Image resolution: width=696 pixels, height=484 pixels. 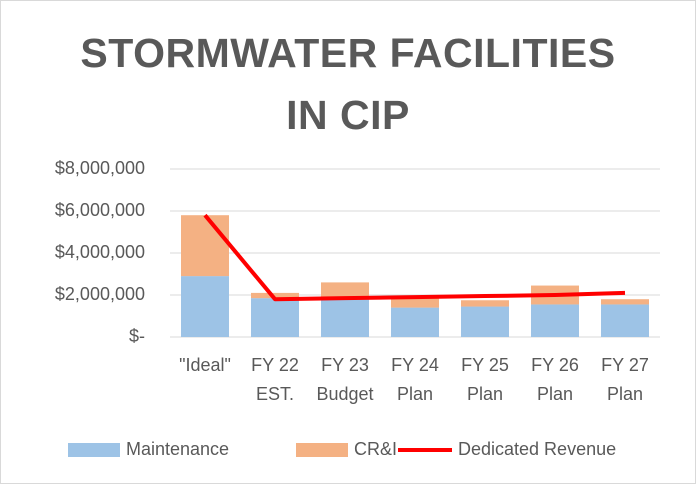 I want to click on legend-label: CR&I, so click(x=375, y=449).